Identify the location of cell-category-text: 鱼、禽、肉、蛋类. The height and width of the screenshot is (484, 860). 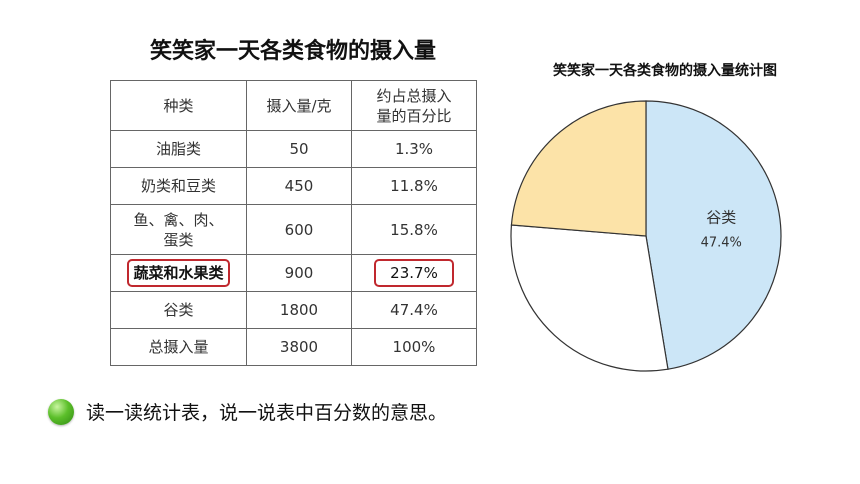
(178, 229).